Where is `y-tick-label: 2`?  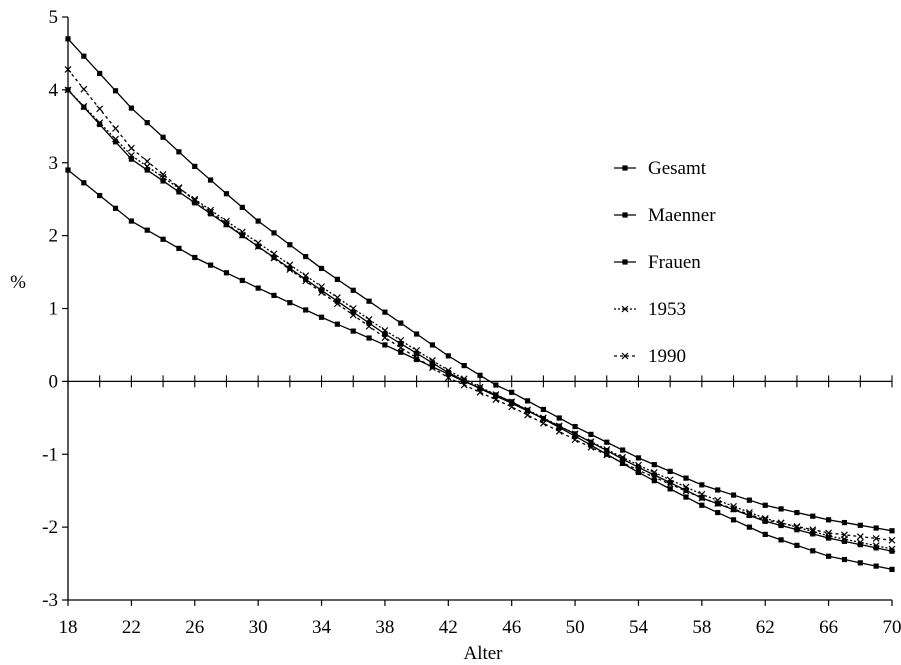
y-tick-label: 2 is located at coordinates (54, 236).